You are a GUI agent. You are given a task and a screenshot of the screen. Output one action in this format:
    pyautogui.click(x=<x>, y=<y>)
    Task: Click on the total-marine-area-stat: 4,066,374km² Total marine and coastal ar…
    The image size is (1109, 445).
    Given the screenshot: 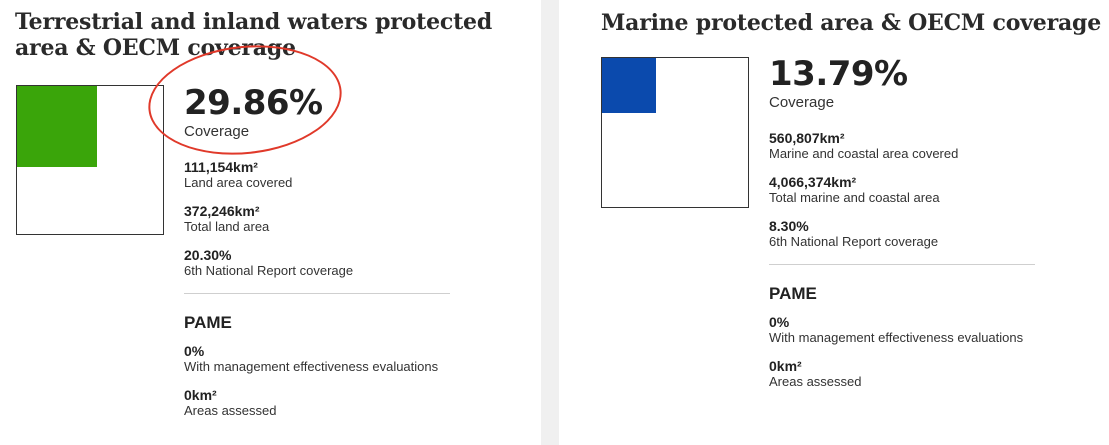 What is the action you would take?
    pyautogui.click(x=904, y=190)
    